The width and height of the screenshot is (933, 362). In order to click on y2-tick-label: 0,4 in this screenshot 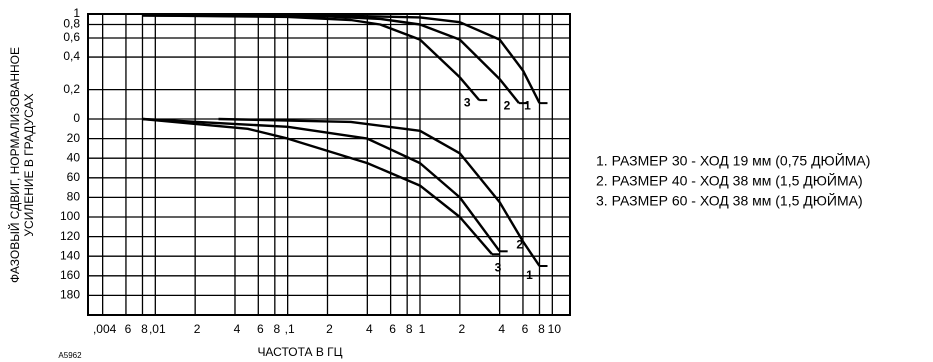, I will do `click(71, 56)`.